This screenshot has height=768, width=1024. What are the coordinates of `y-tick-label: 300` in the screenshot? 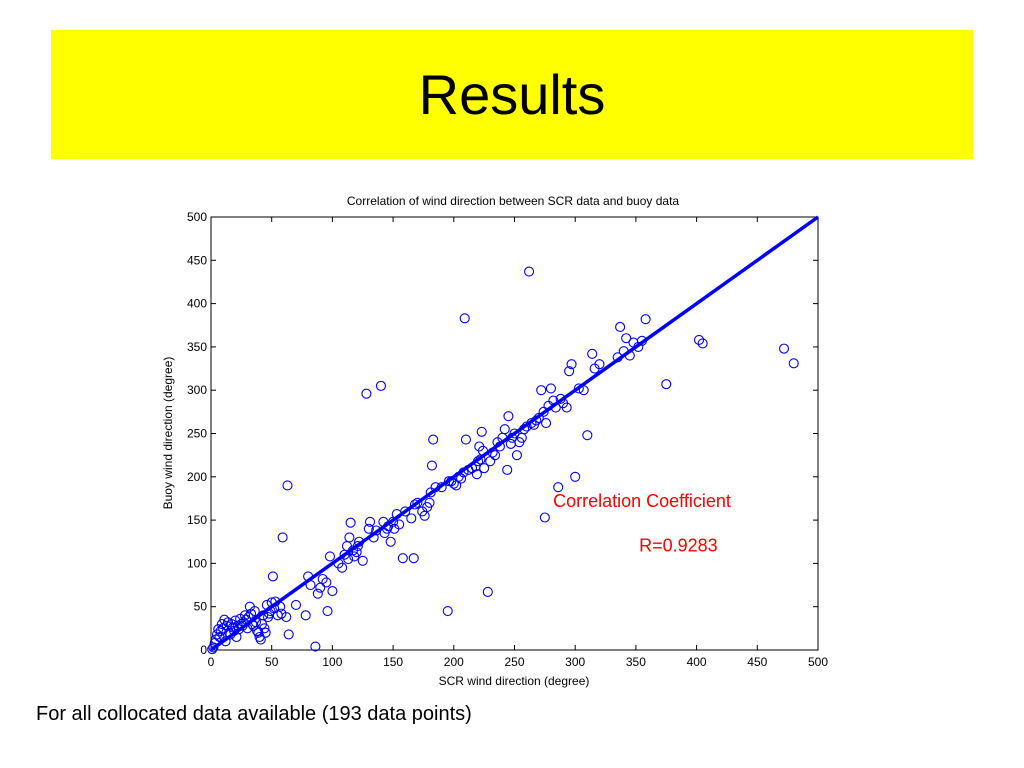 It's located at (197, 390).